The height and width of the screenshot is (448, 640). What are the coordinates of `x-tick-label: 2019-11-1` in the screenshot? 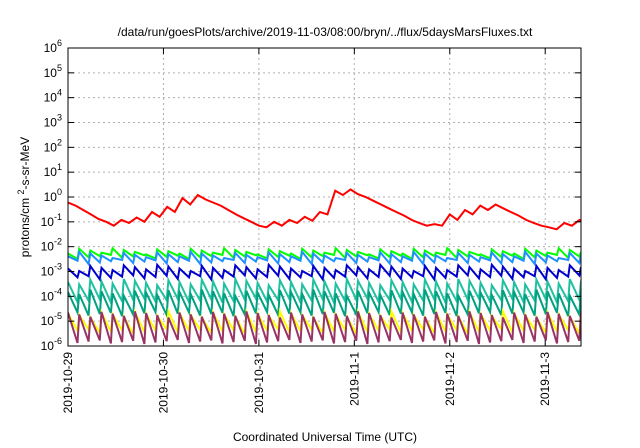 It's located at (354, 379).